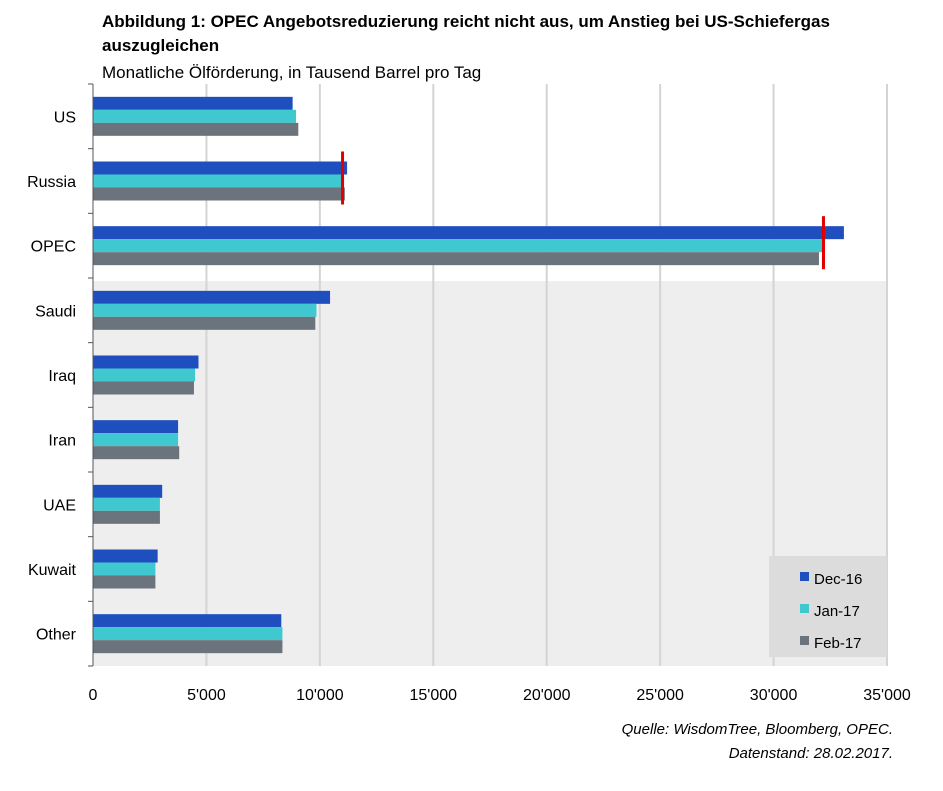 The image size is (943, 791). Describe the element at coordinates (434, 695) in the screenshot. I see `x-tick-label: 15'000` at that location.